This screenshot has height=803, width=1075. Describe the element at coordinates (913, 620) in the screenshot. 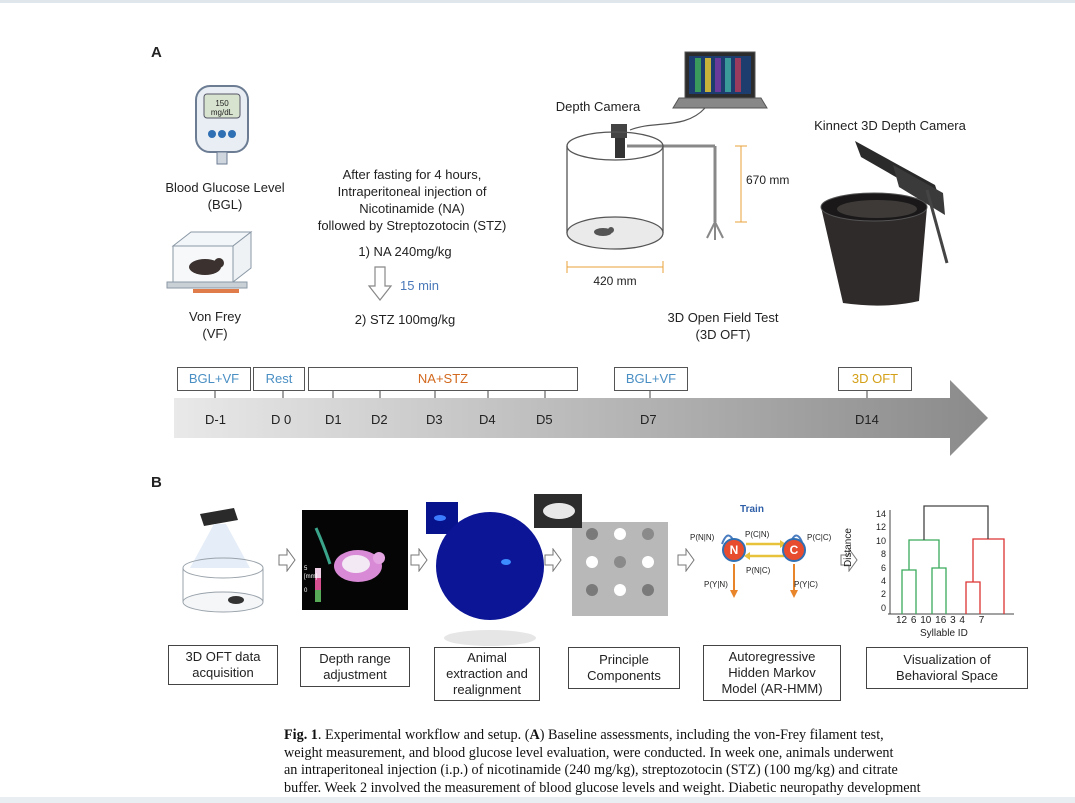

I see `xtick-6: 6` at that location.